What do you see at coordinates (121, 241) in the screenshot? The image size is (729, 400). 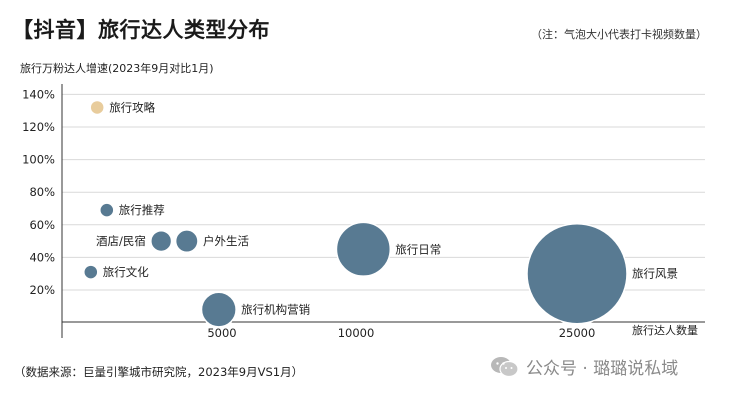 I see `bubble-label: 酒店/民宿` at bounding box center [121, 241].